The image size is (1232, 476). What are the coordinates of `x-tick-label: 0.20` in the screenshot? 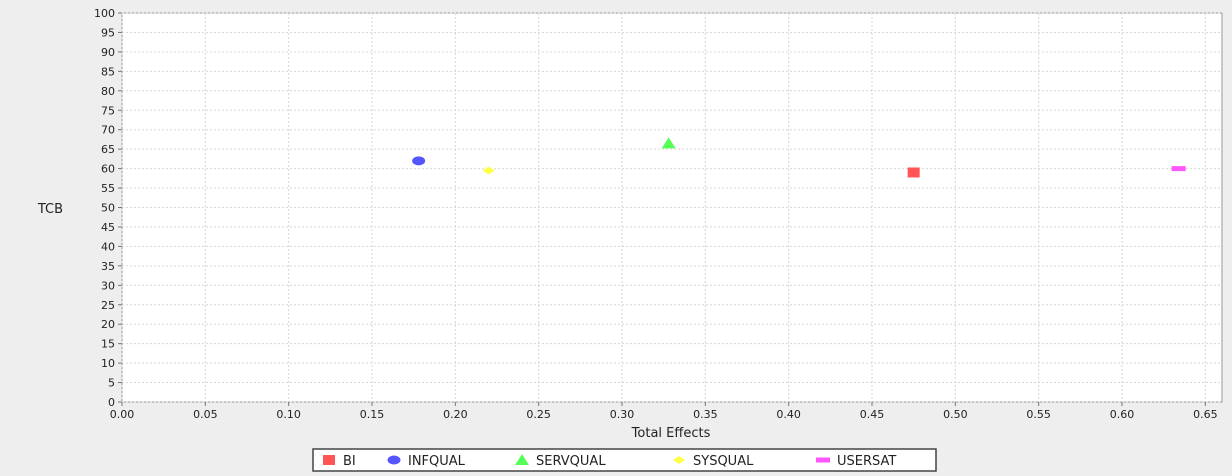 It's located at (455, 414).